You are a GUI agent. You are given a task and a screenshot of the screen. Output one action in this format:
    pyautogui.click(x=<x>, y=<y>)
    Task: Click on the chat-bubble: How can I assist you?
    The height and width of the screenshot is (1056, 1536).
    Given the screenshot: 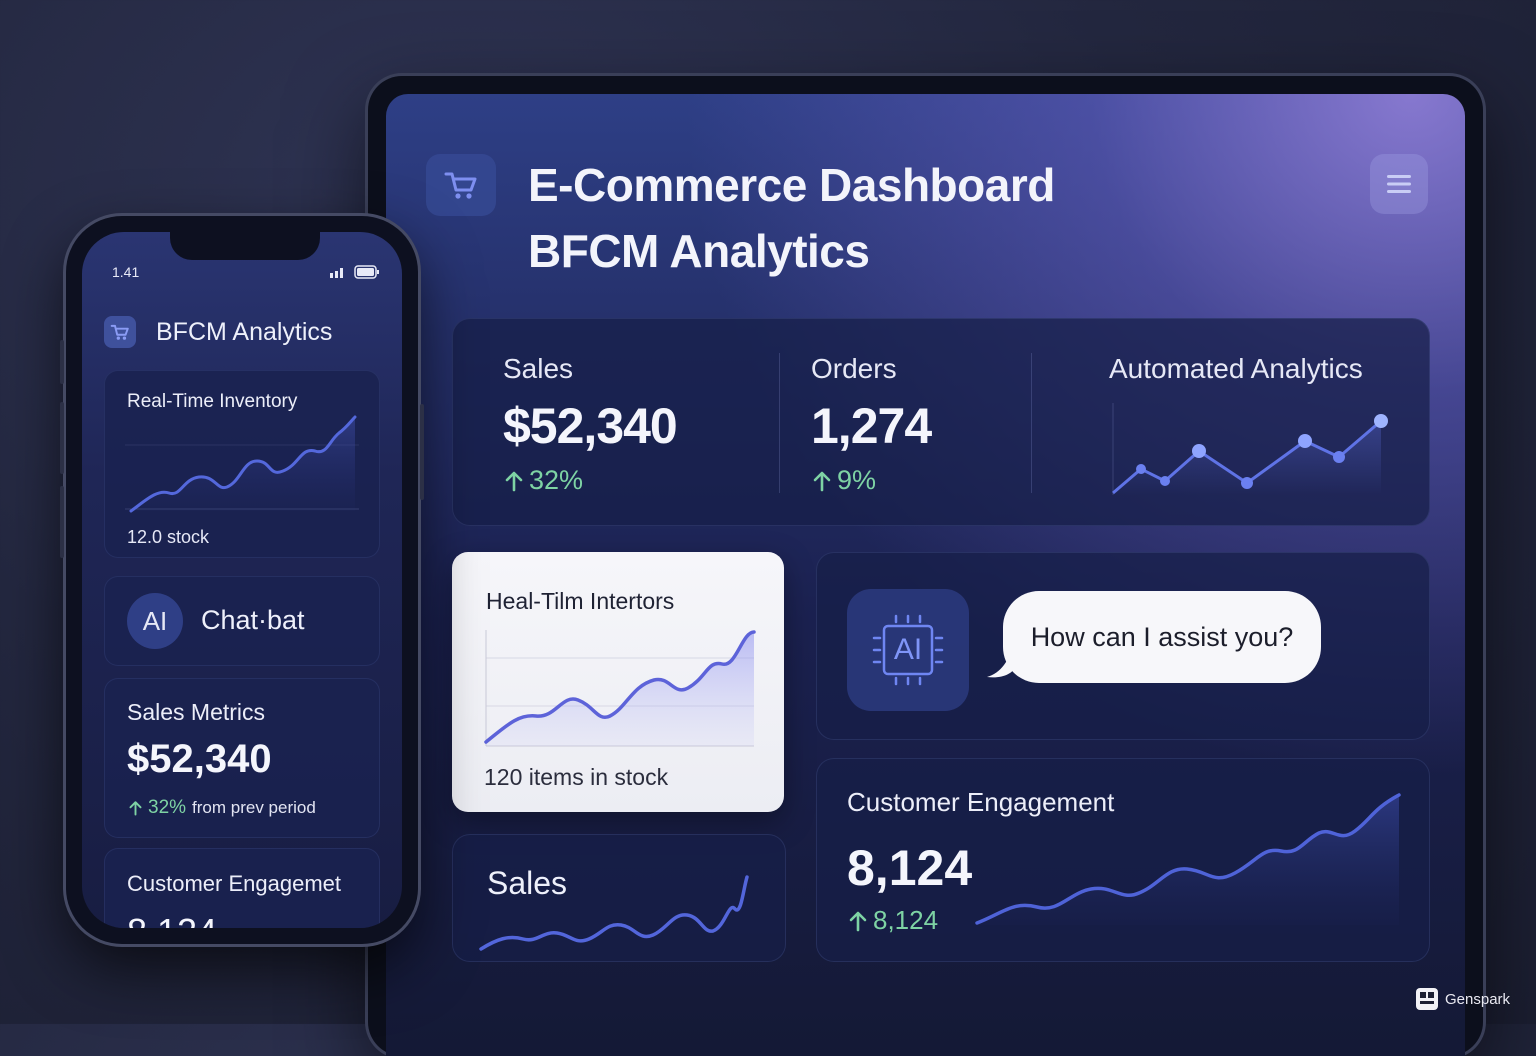 What is the action you would take?
    pyautogui.click(x=1162, y=637)
    